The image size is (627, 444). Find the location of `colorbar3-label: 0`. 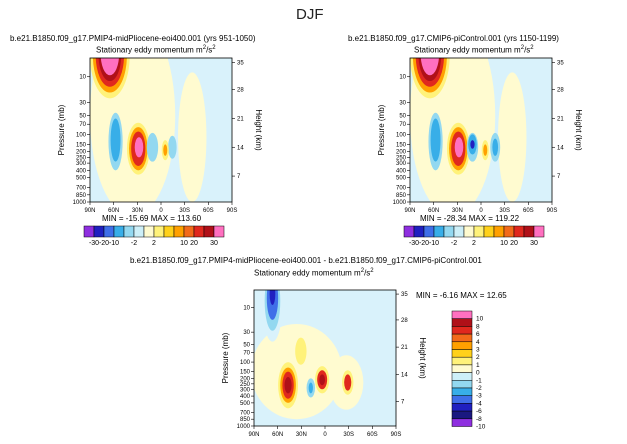

colorbar3-label: 0 is located at coordinates (478, 373).